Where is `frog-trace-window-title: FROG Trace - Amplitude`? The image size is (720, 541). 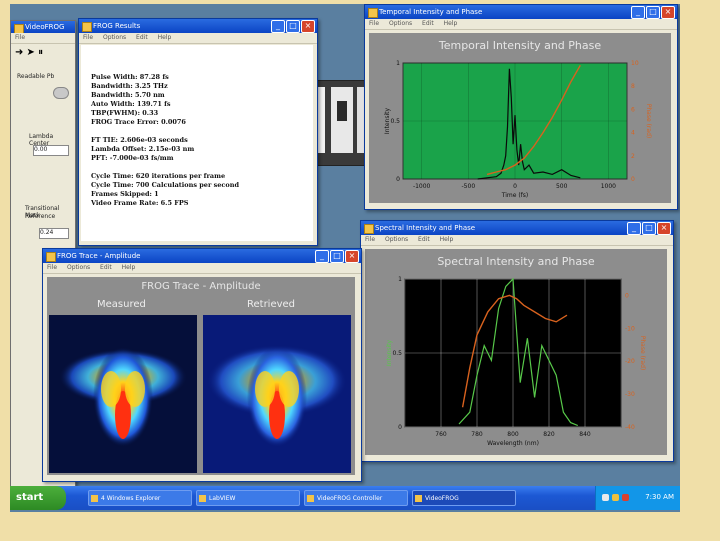
frog-trace-window-title: FROG Trace - Amplitude is located at coordinates (99, 256).